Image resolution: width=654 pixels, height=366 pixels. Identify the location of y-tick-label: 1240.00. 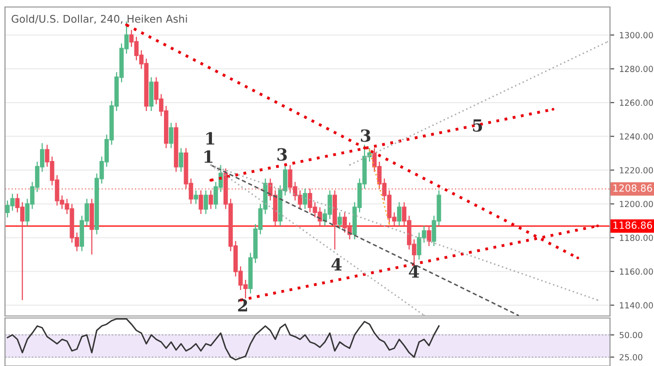
(636, 136).